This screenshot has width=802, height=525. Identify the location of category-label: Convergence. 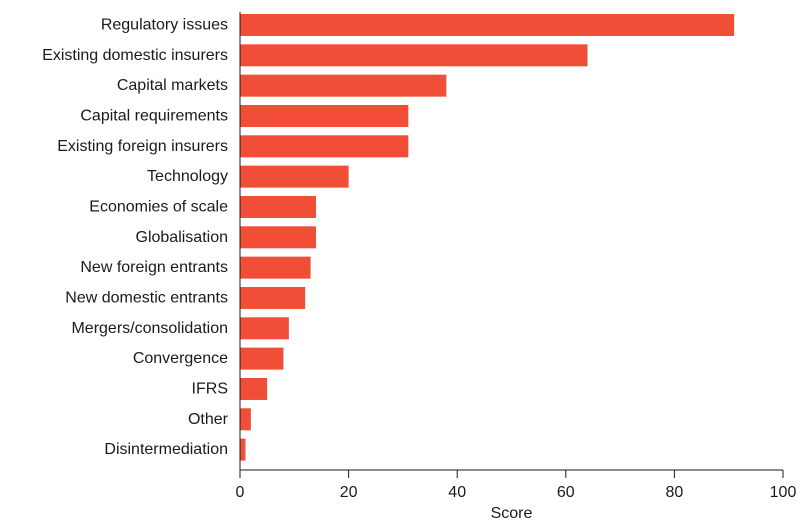
(180, 358).